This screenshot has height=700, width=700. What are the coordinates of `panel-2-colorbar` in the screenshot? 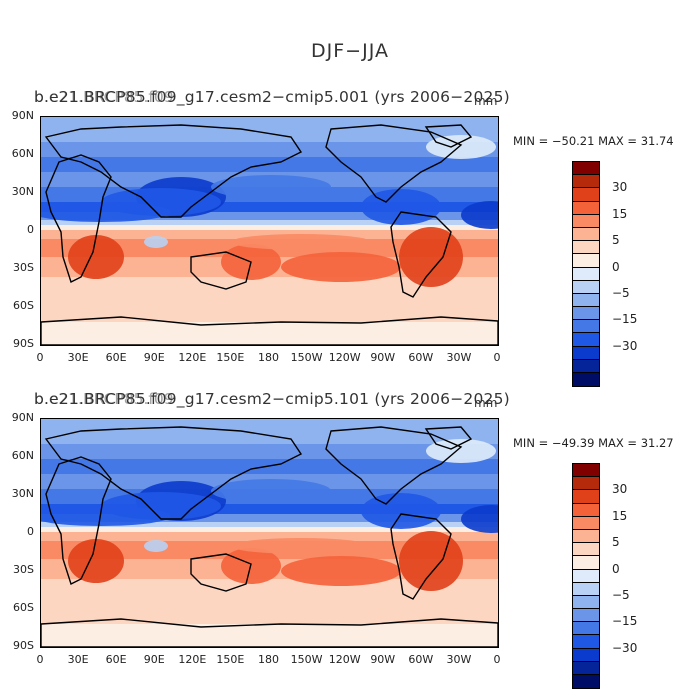 It's located at (586, 576).